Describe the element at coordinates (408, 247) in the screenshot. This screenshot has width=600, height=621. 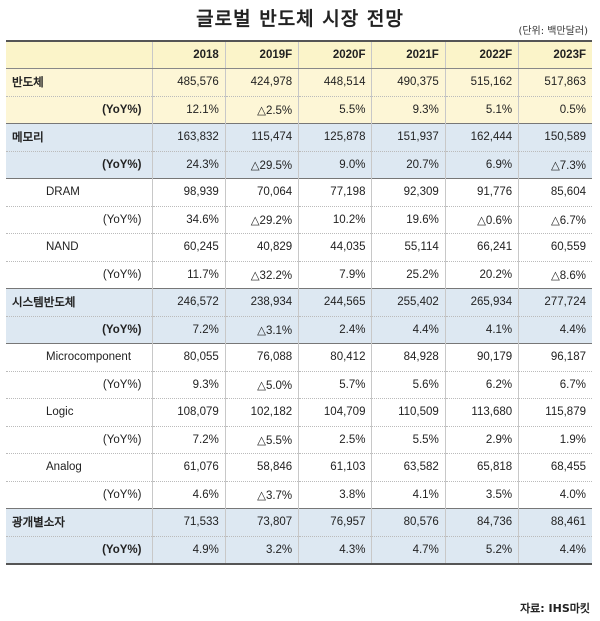
I see `table-cell: 55,114` at that location.